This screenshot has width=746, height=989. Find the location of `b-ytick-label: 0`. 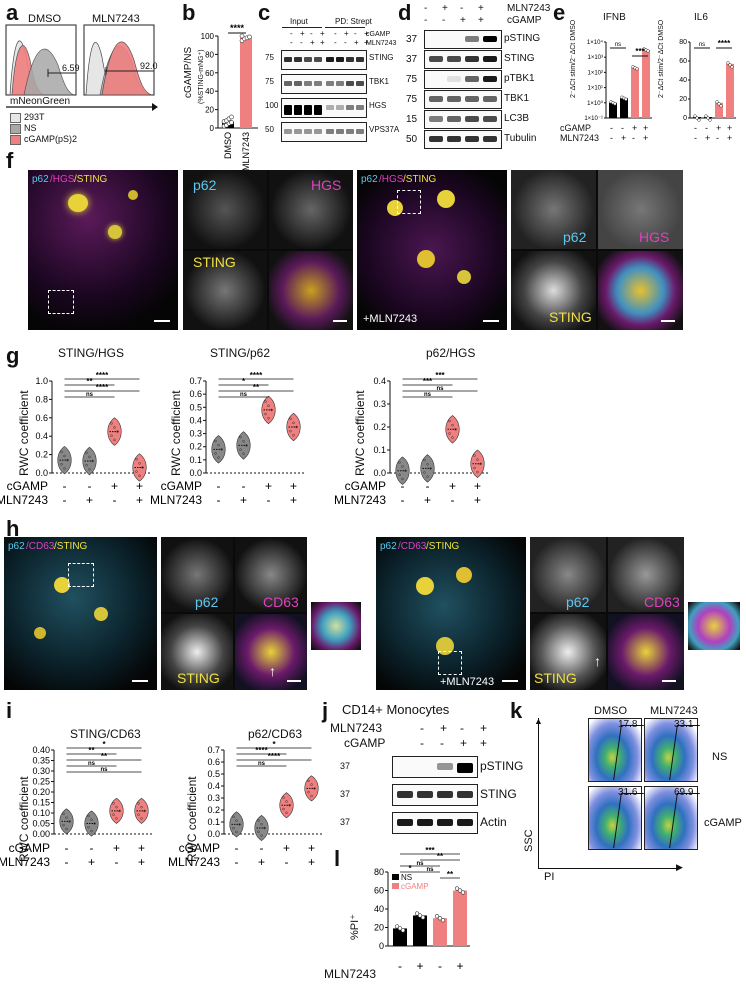

b-ytick-label: 0 is located at coordinates (212, 128).